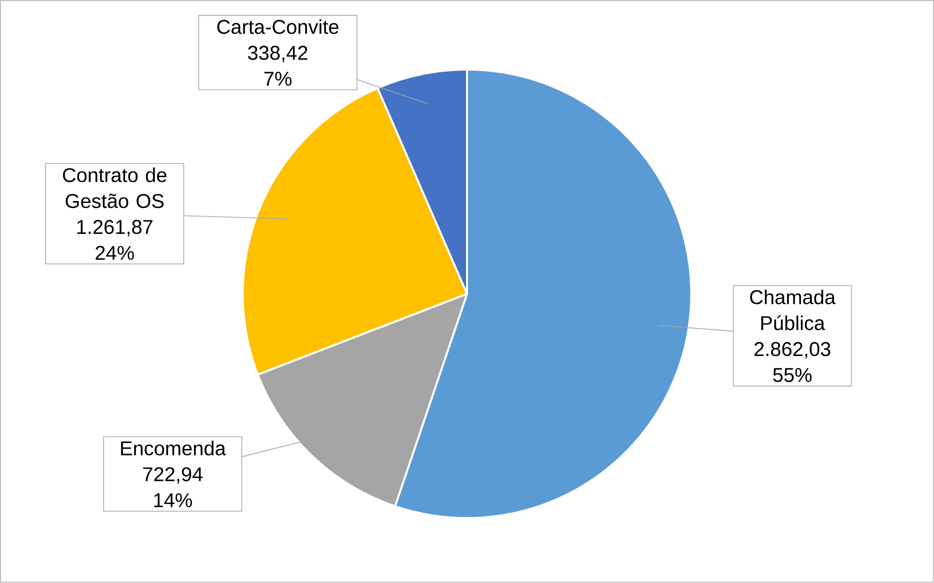 This screenshot has width=934, height=583. Describe the element at coordinates (173, 500) in the screenshot. I see `text: 14%` at that location.